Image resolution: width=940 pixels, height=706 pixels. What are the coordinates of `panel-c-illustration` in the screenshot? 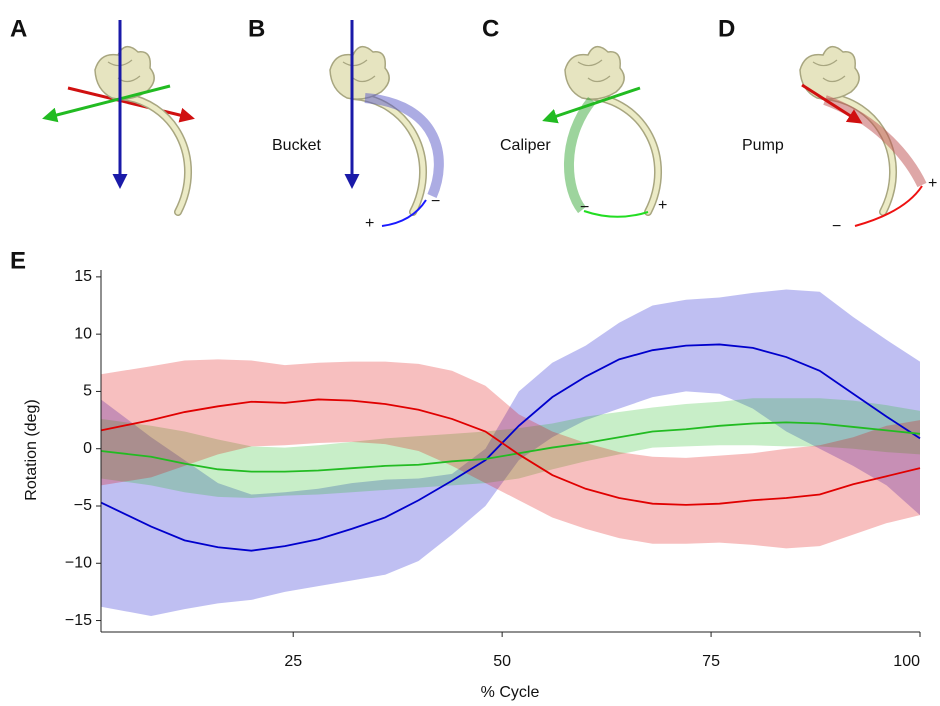 It's located at (600, 132).